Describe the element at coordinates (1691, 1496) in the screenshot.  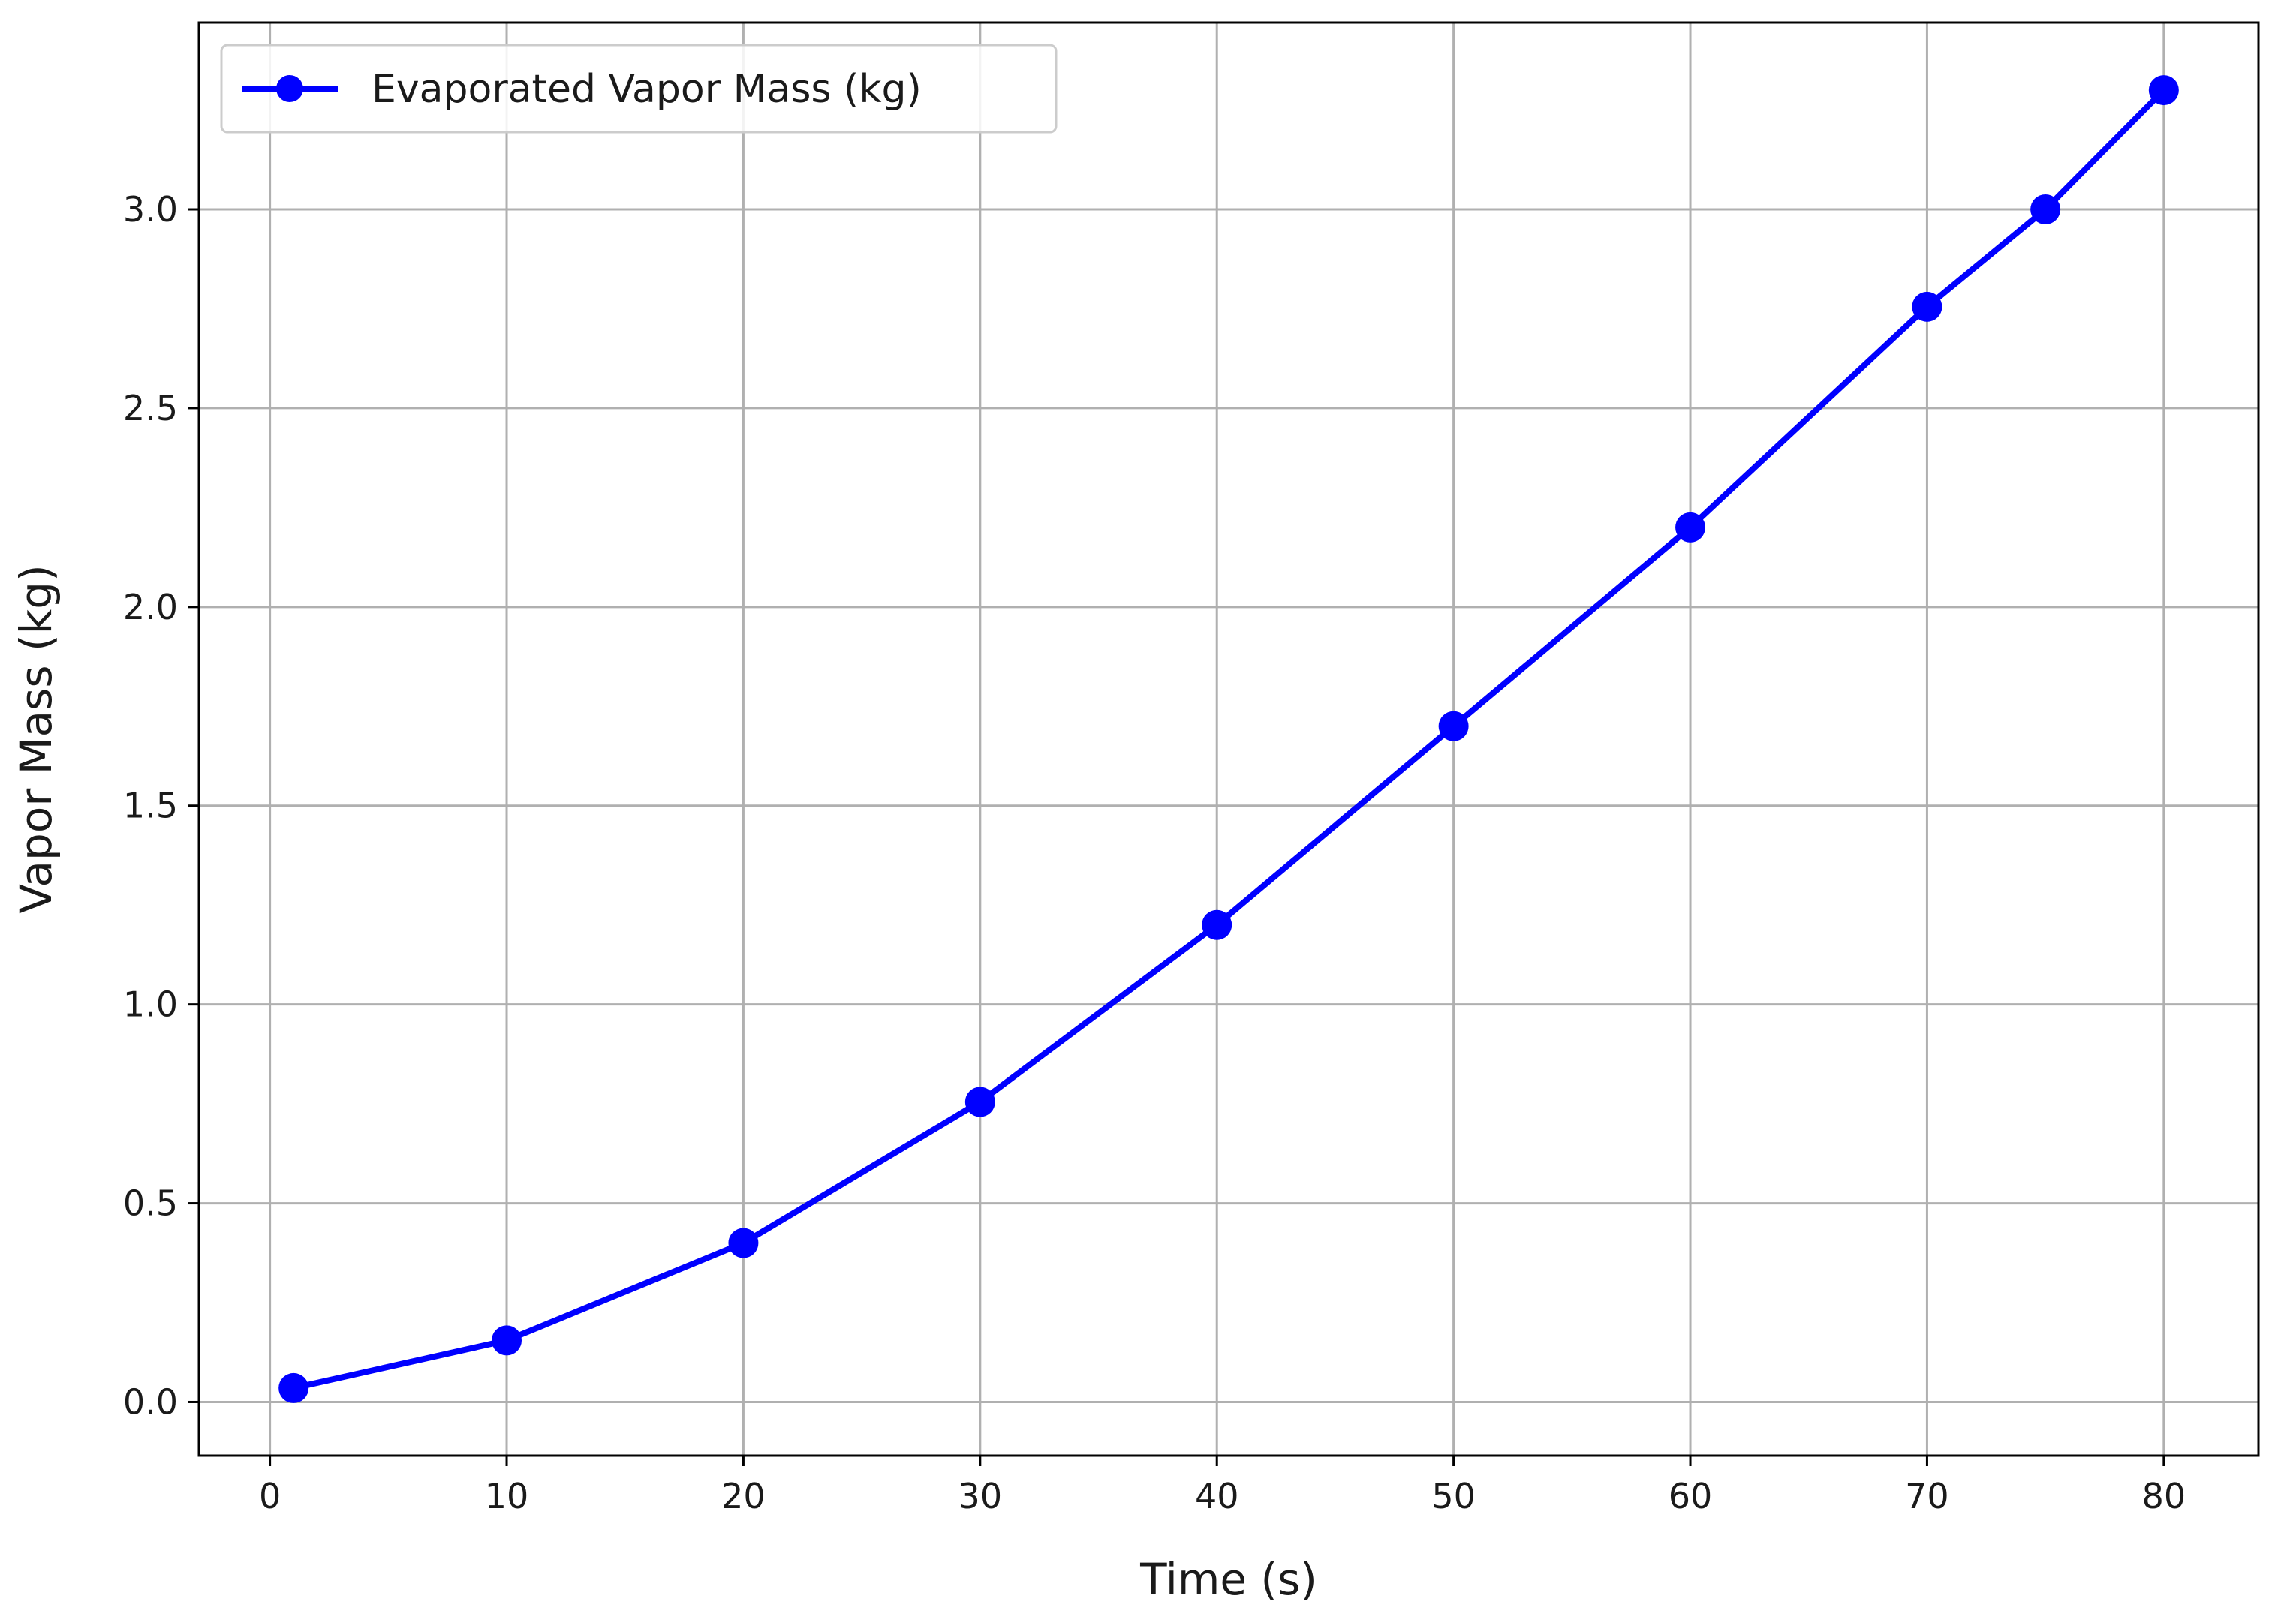
I see `x-tick-label: 60` at that location.